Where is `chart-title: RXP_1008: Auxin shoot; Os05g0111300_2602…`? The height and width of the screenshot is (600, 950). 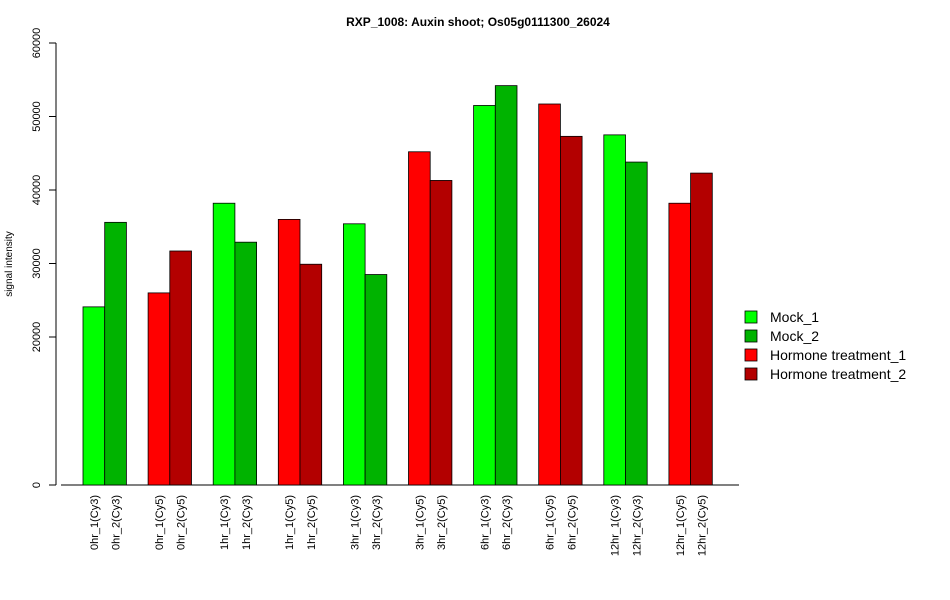 chart-title: RXP_1008: Auxin shoot; Os05g0111300_2602… is located at coordinates (478, 22).